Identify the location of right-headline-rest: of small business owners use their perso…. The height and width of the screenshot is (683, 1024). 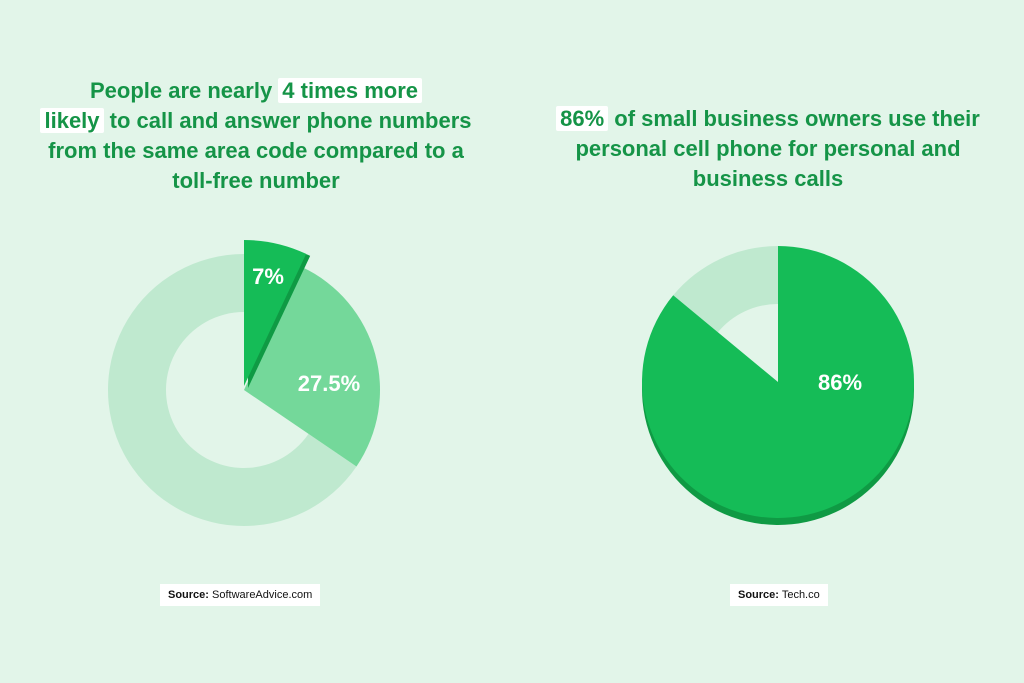
(777, 148).